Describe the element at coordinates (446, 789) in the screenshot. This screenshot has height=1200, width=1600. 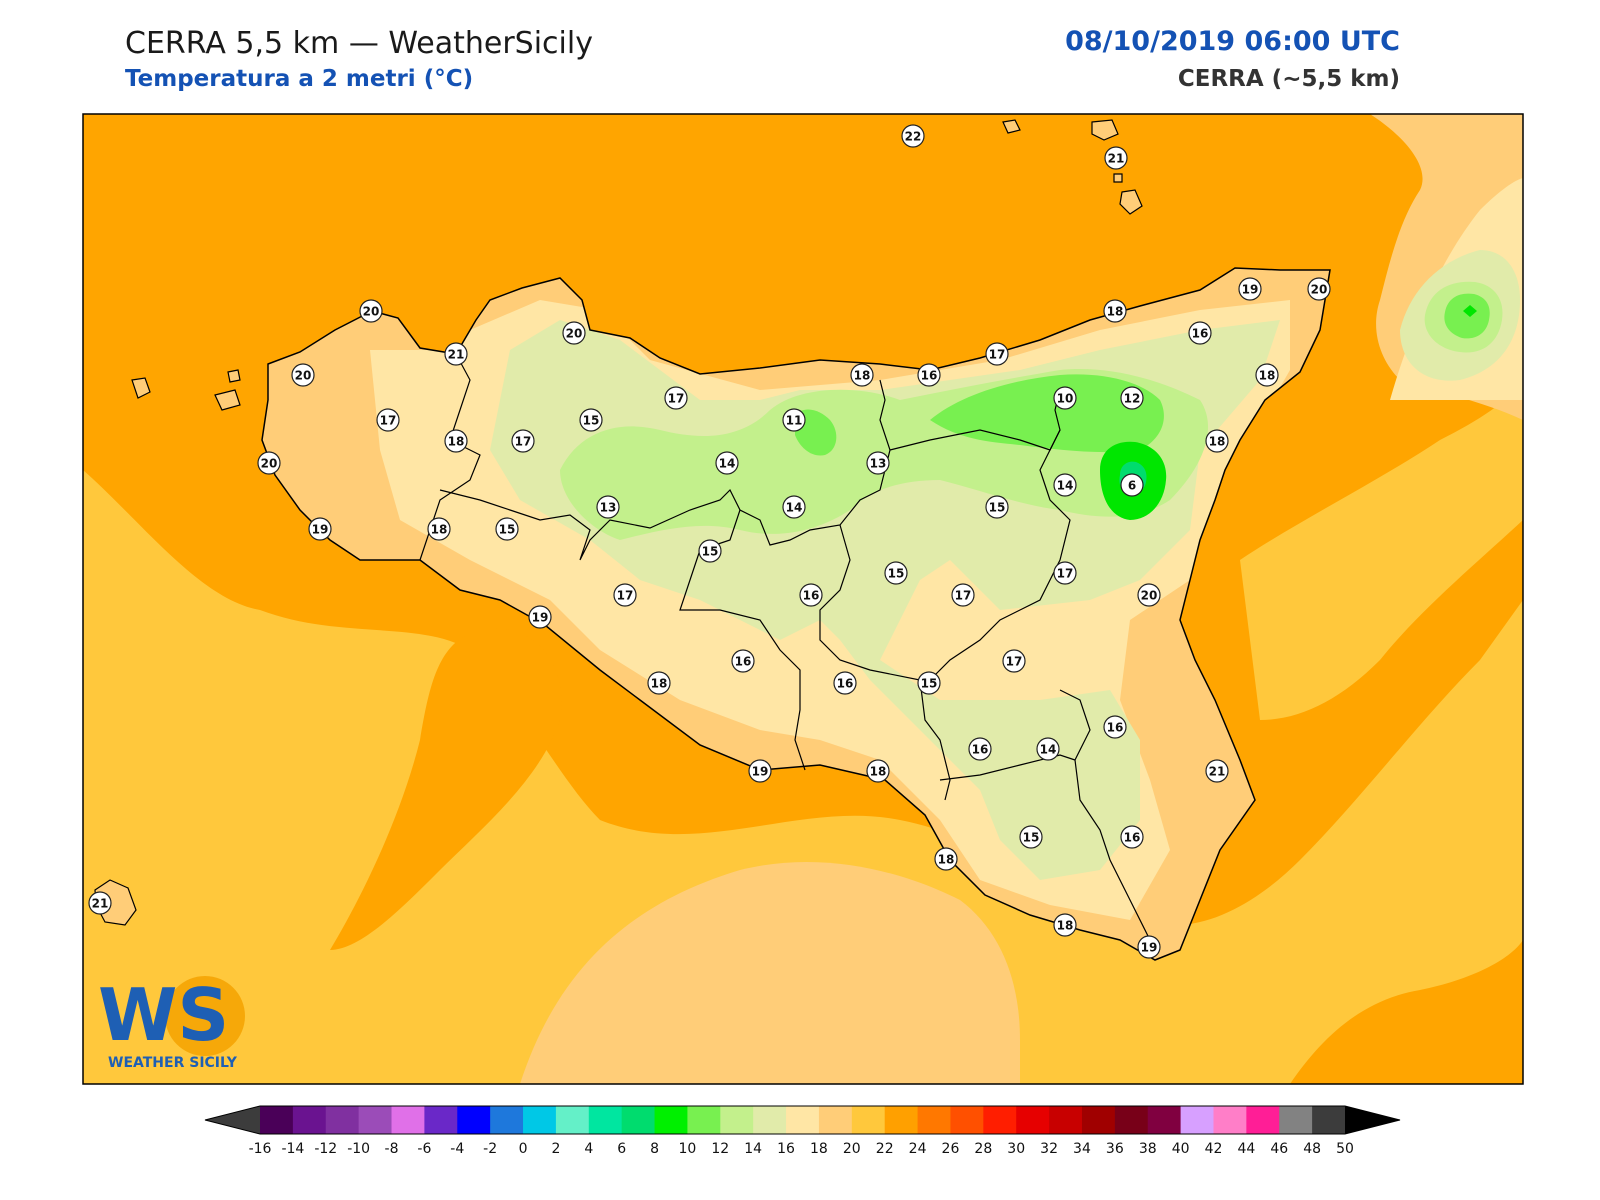
I see `sea-warm-pocket` at that location.